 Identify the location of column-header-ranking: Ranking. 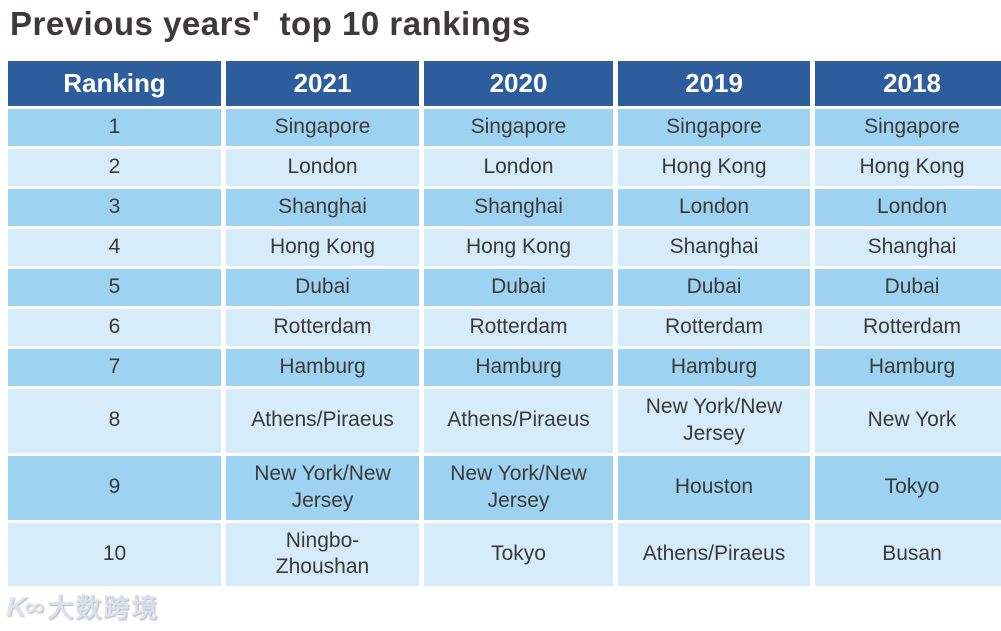
(114, 83).